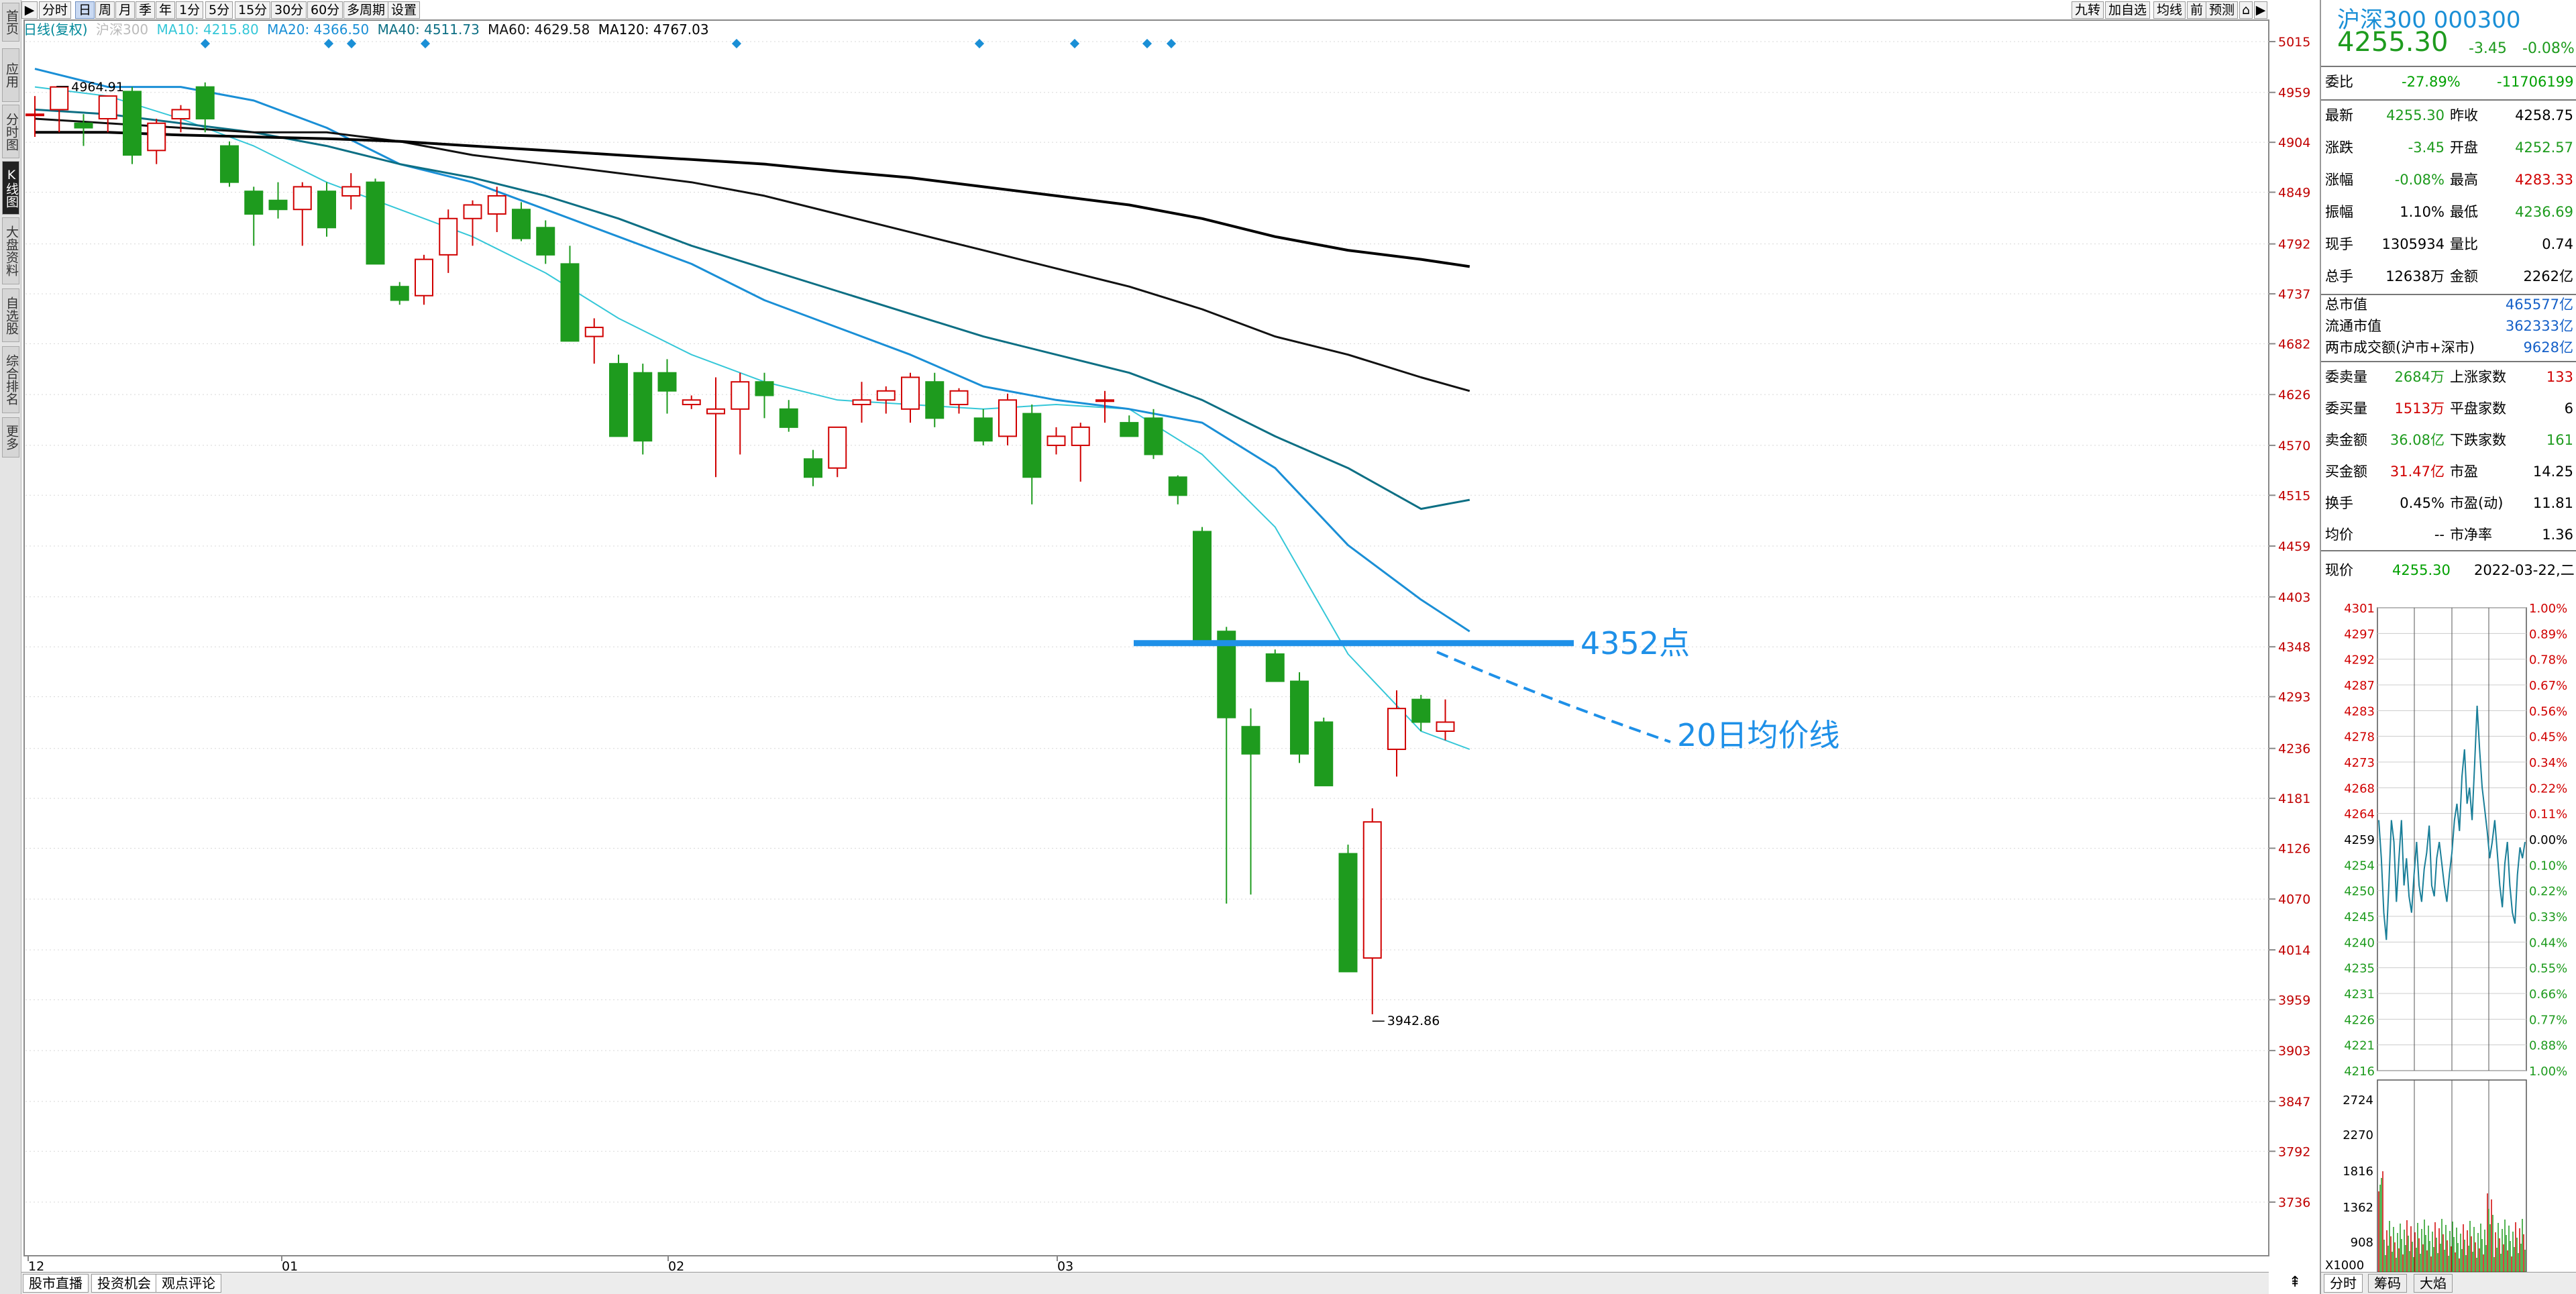 The image size is (2576, 1294). What do you see at coordinates (55, 10) in the screenshot?
I see `period-timeshare-button: 分时` at bounding box center [55, 10].